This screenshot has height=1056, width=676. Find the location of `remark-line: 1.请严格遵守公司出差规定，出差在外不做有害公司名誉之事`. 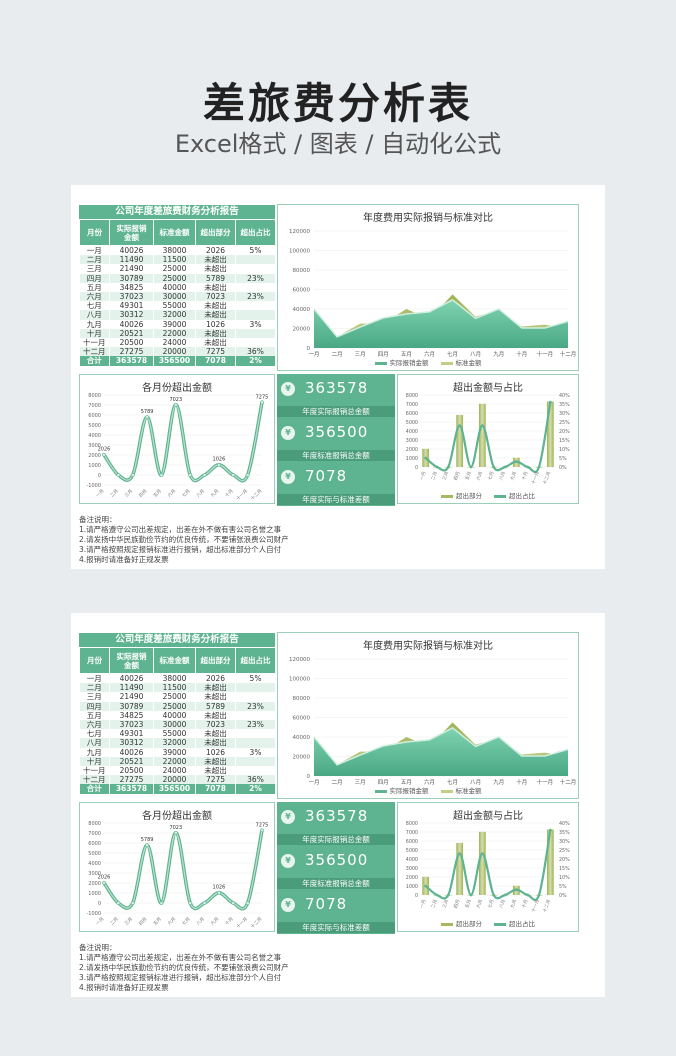

remark-line: 1.请严格遵守公司出差规定，出差在外不做有害公司名誉之事 is located at coordinates (180, 957).